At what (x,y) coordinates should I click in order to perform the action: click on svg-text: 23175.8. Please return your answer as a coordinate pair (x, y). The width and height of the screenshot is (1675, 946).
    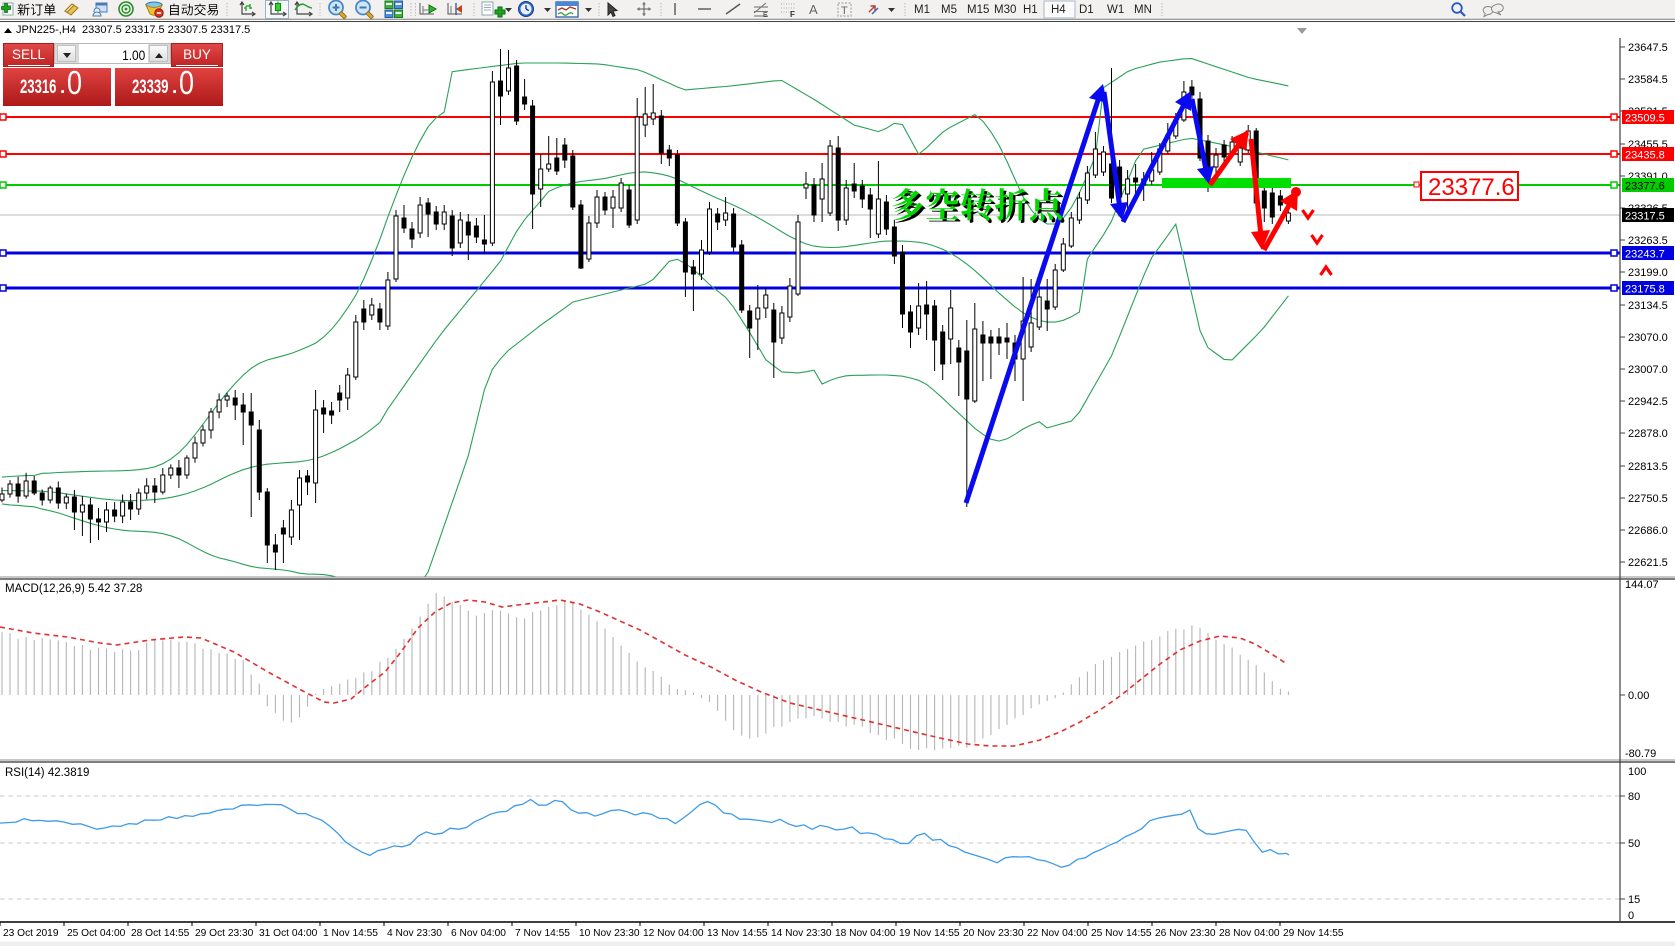
    Looking at the image, I should click on (1645, 290).